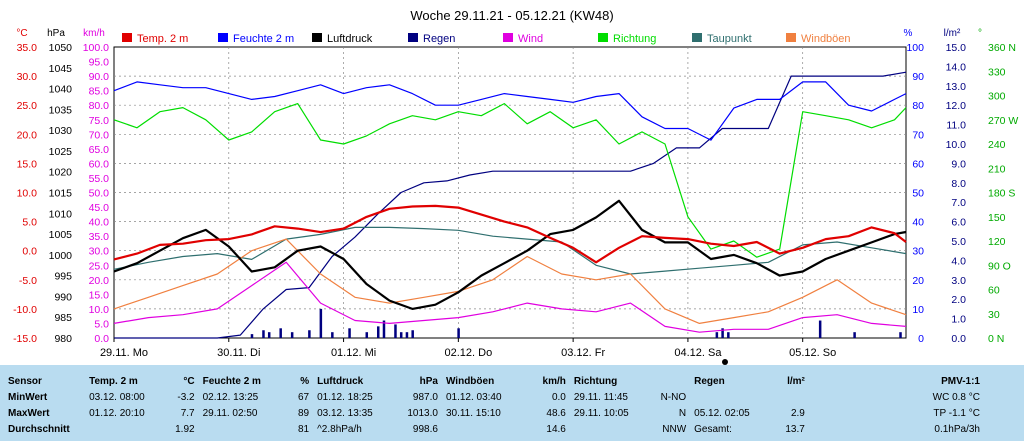 Image resolution: width=1024 pixels, height=441 pixels. Describe the element at coordinates (956, 145) in the screenshot. I see `axis-tick-label: 10.0` at that location.